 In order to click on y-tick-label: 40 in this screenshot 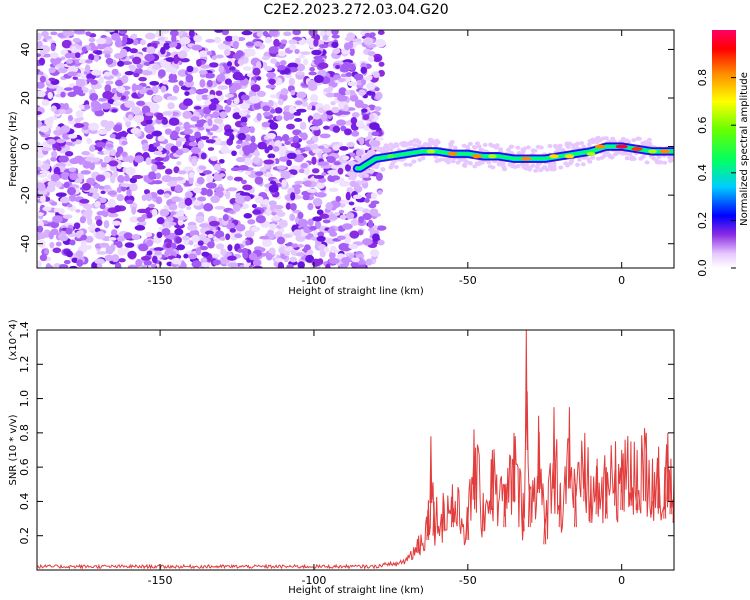, I will do `click(25, 49)`.